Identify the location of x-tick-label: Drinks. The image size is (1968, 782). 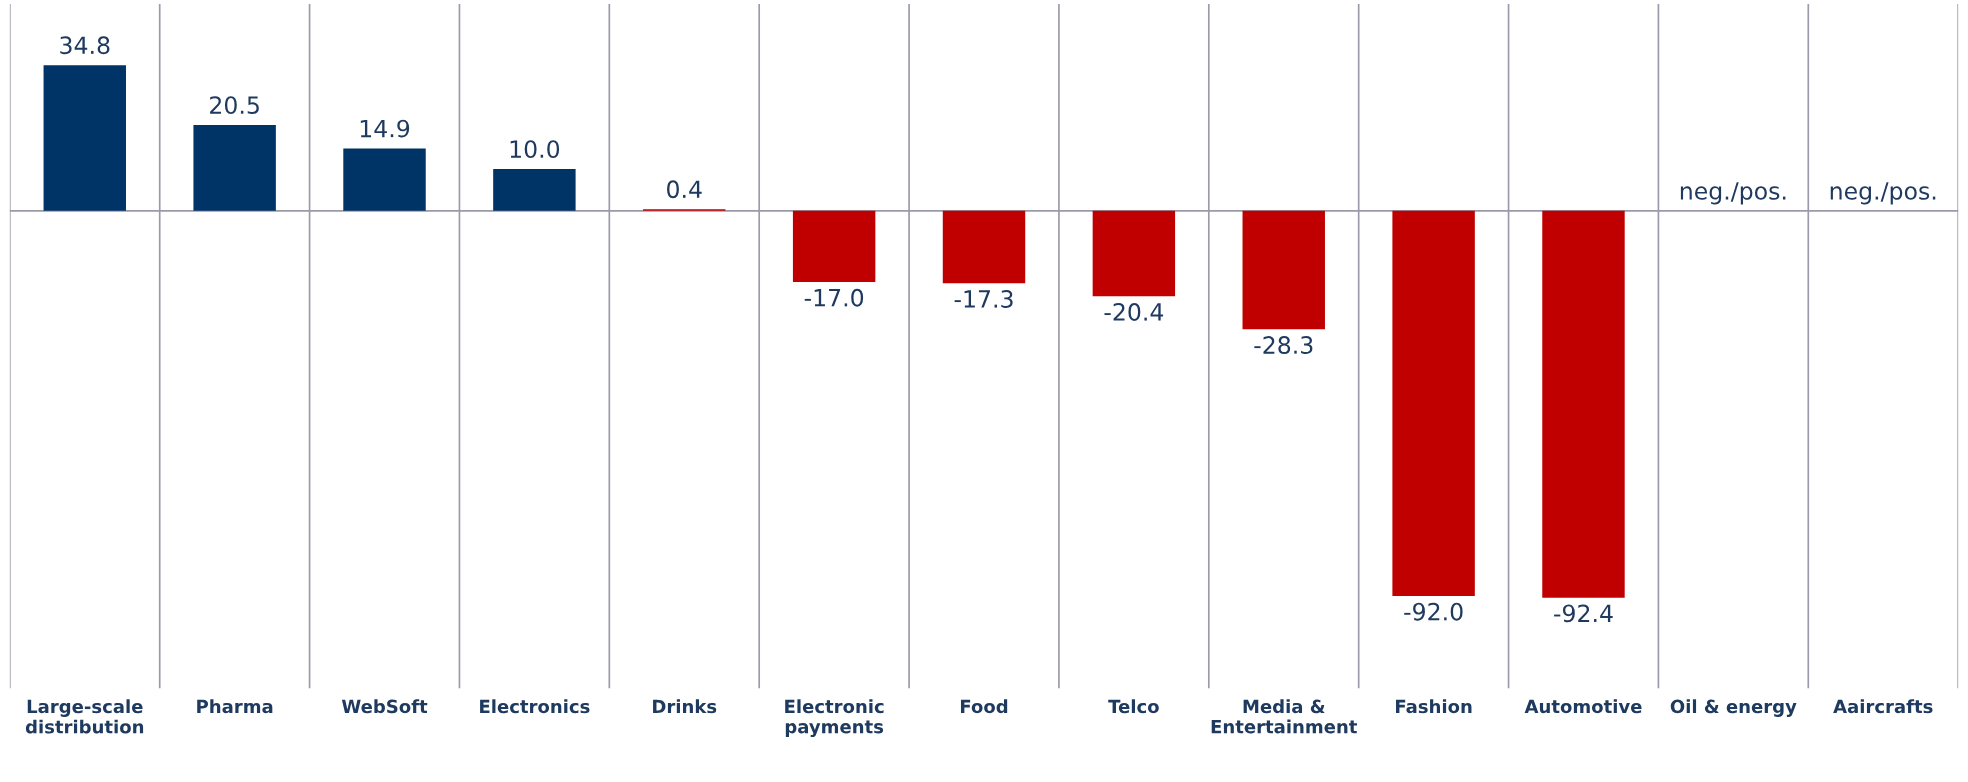
(685, 706).